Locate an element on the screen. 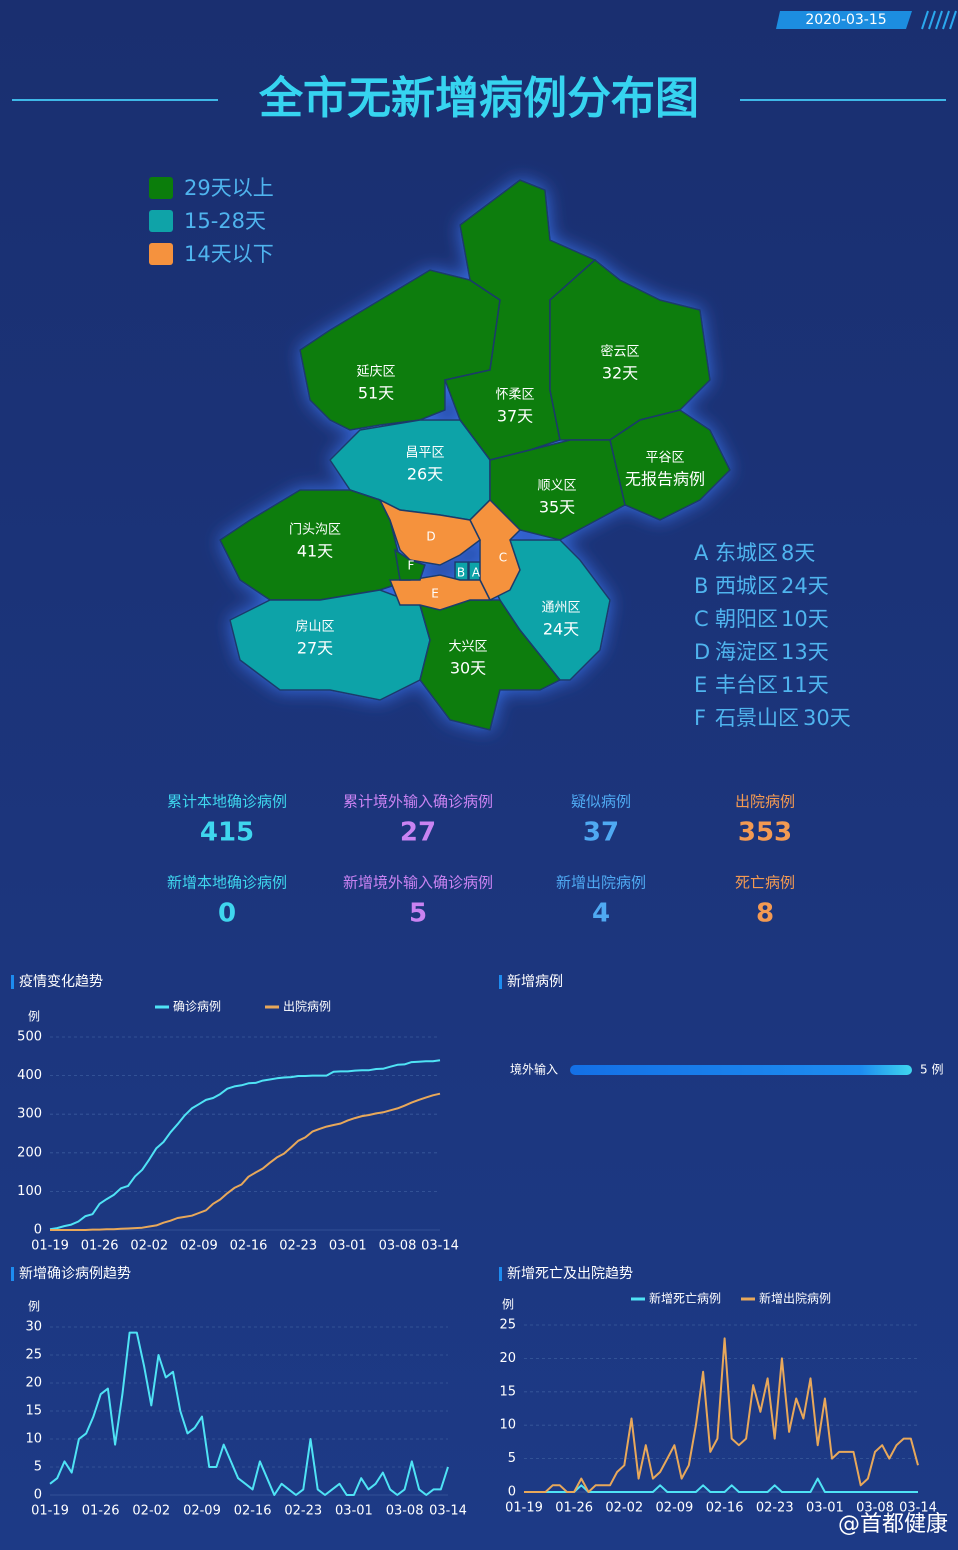 This screenshot has width=958, height=1550. key-name: 西城区 is located at coordinates (746, 586).